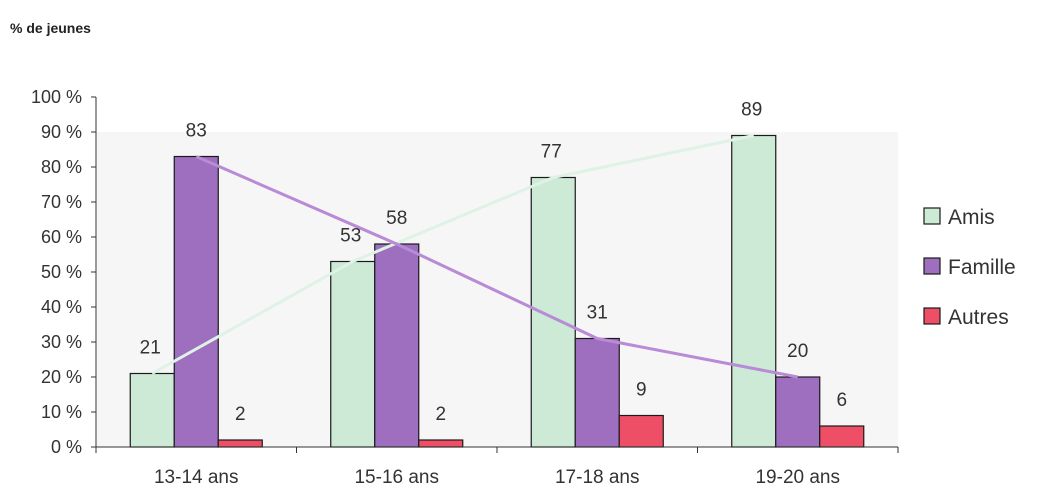  What do you see at coordinates (551, 152) in the screenshot?
I see `data-label-amis-17-18-ans: 77` at bounding box center [551, 152].